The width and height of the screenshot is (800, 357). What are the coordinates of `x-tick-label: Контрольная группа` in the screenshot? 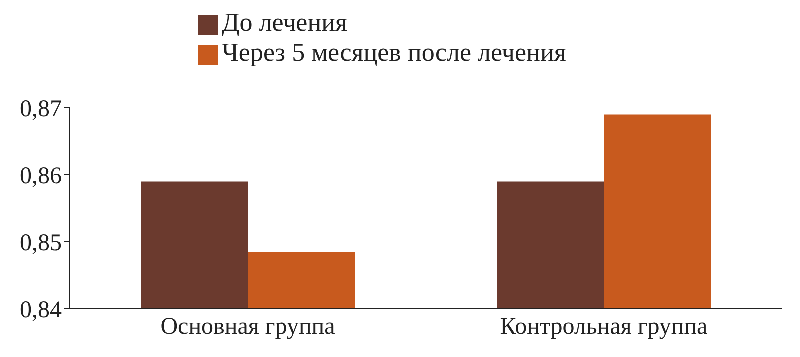 It's located at (604, 327).